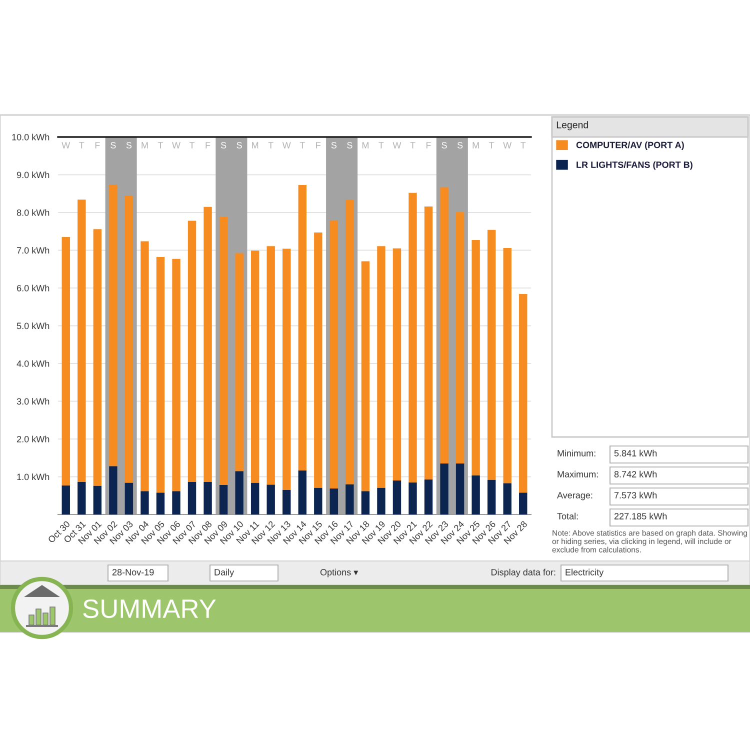  I want to click on text: 227.185 kWh, so click(640, 516).